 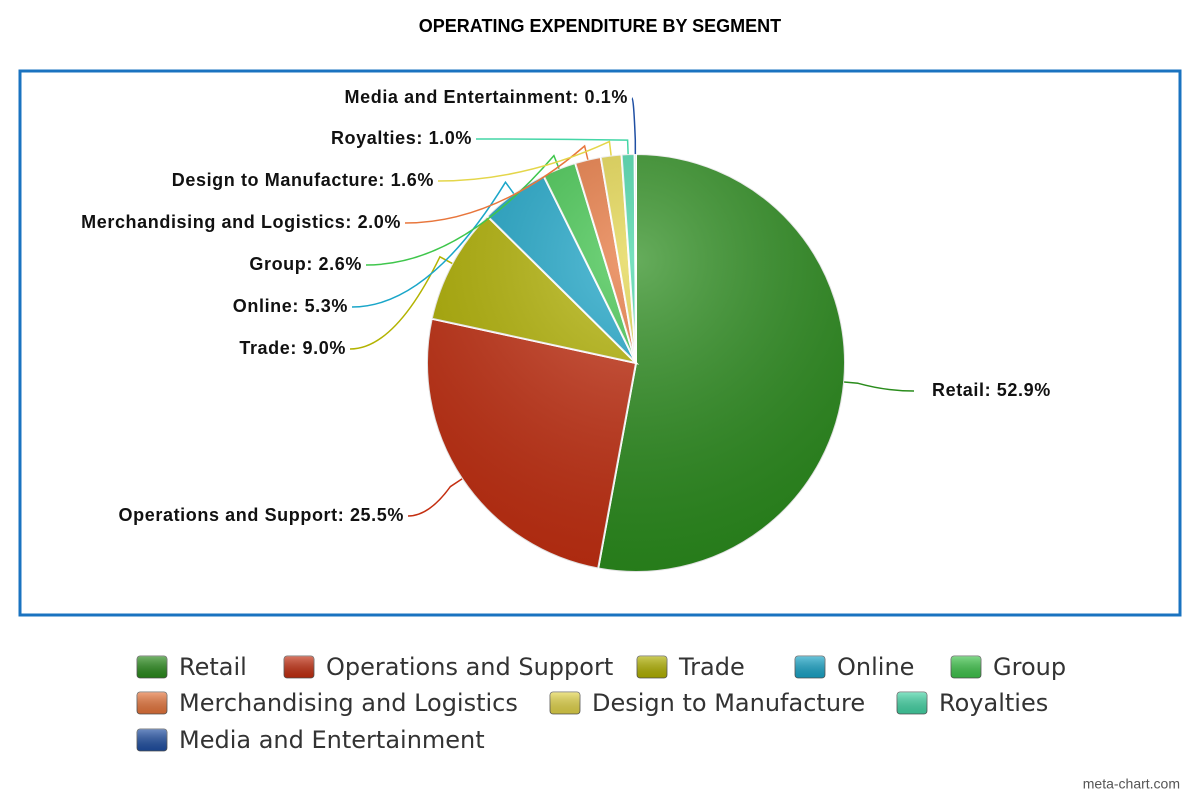 What do you see at coordinates (290, 306) in the screenshot?
I see `slice-label: Online: 5.3%` at bounding box center [290, 306].